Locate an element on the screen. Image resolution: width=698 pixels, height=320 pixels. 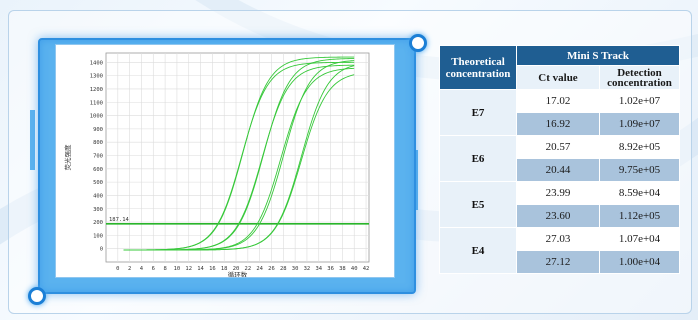
x-tick-label: 18 is located at coordinates (224, 269).